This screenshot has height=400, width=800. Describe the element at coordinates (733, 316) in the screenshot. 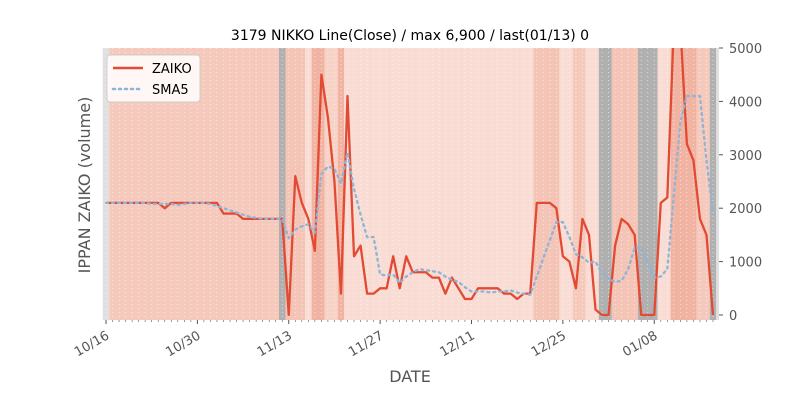

I see `y-tick-label-0: 0` at that location.